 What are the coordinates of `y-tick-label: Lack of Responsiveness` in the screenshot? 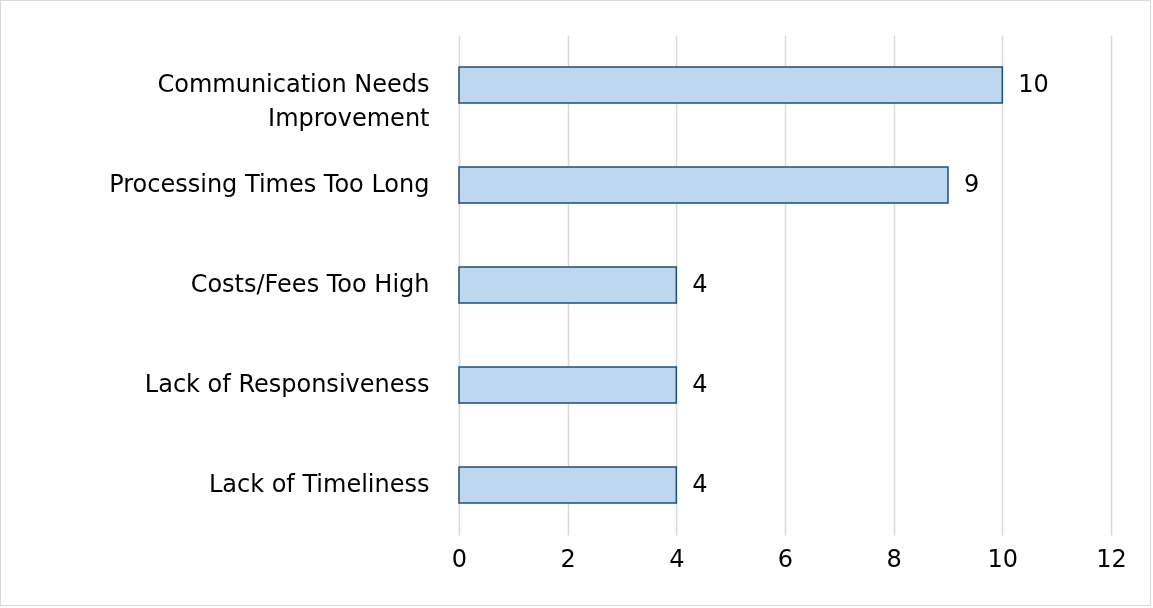 It's located at (287, 384).